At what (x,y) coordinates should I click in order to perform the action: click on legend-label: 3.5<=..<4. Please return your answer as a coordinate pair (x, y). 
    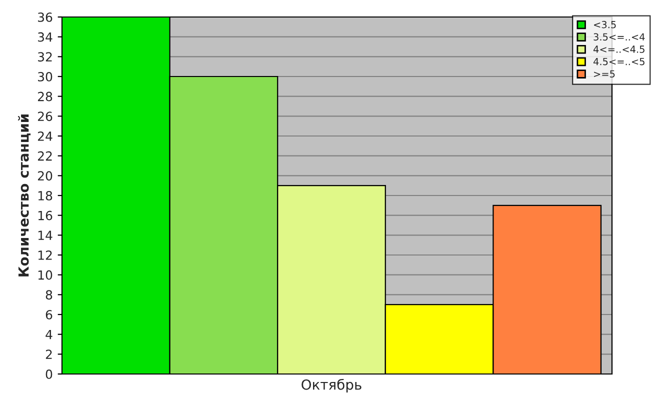
    Looking at the image, I should click on (619, 37).